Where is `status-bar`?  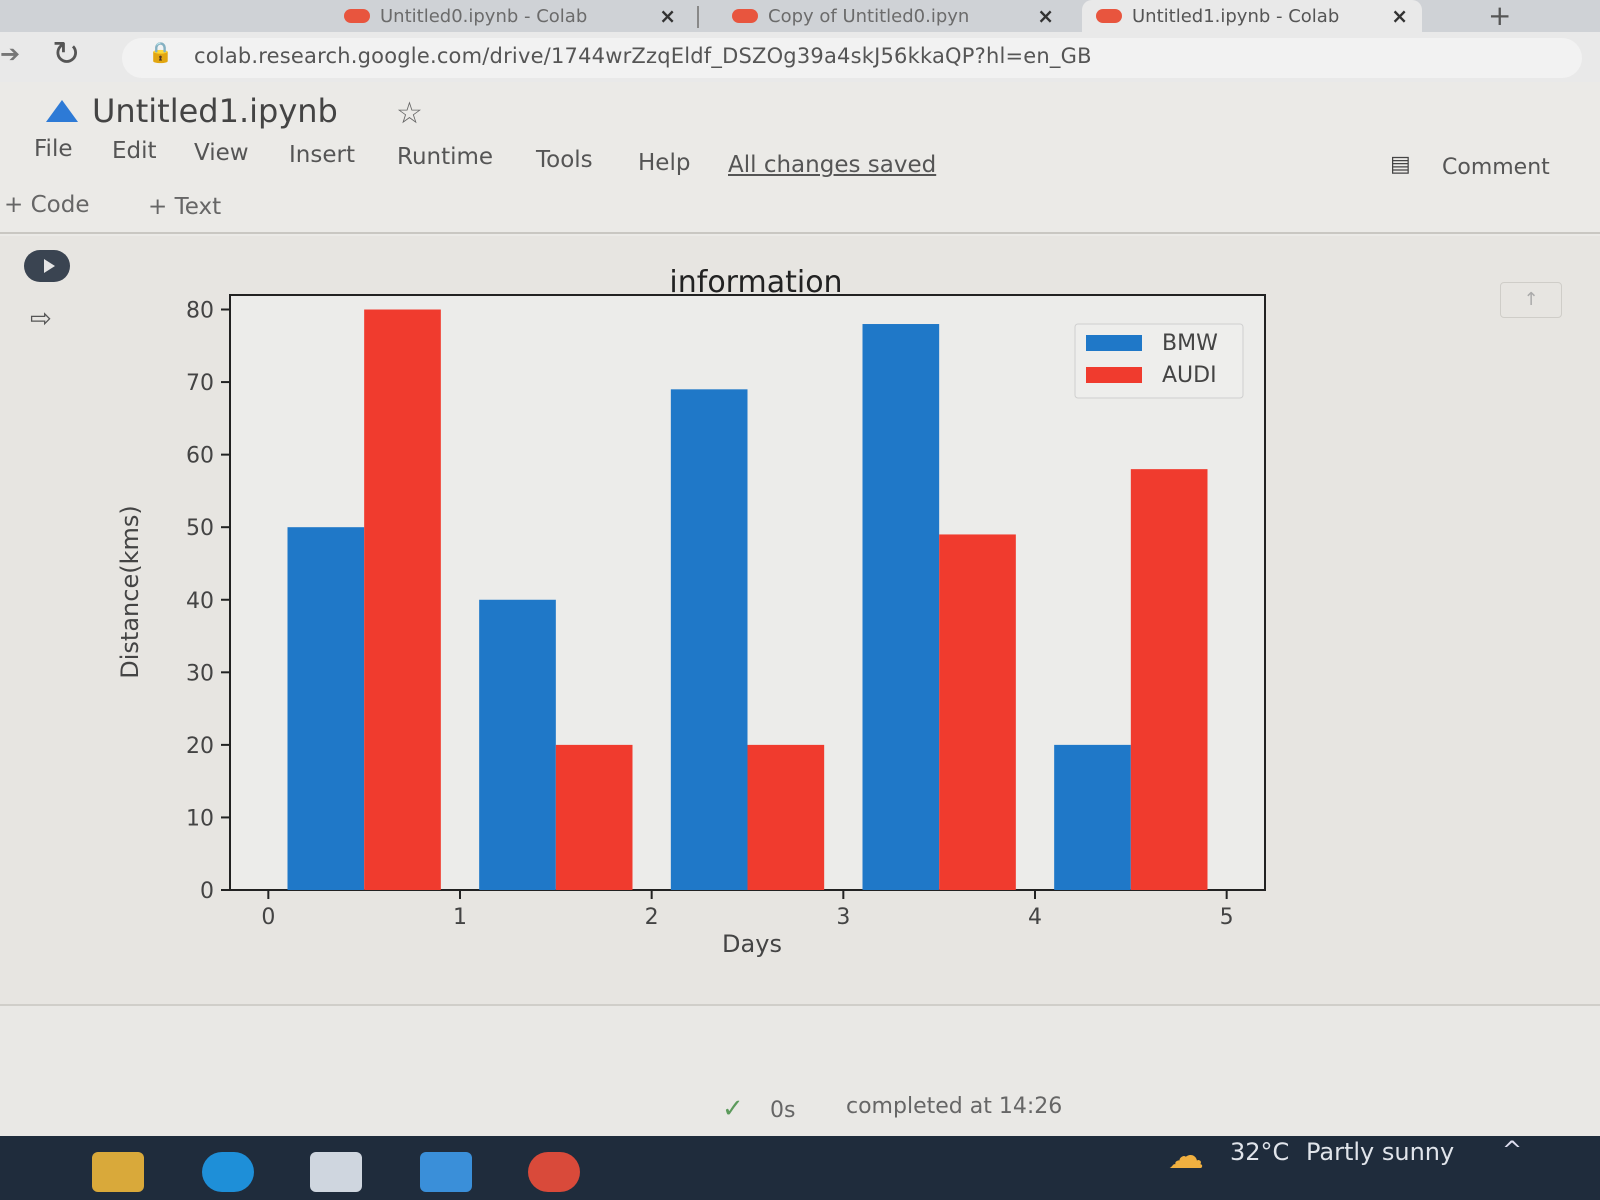
status-bar is located at coordinates (800, 1071).